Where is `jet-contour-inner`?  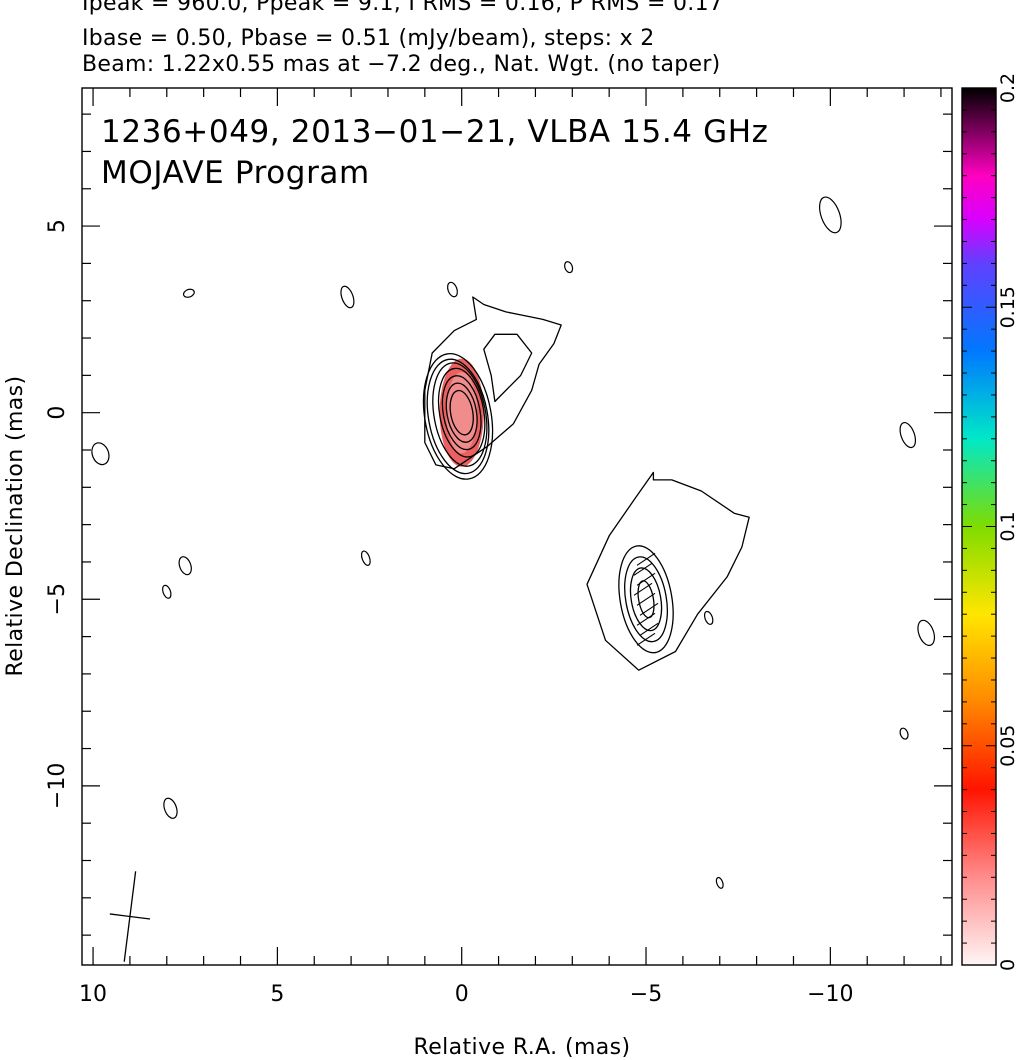
jet-contour-inner is located at coordinates (508, 368).